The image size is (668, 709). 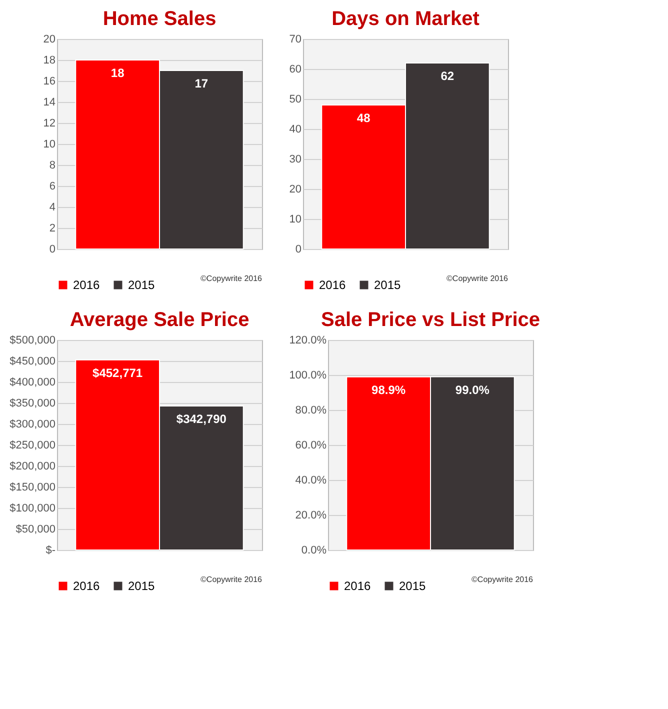 I want to click on y-tick-label: $450,000, so click(x=33, y=362).